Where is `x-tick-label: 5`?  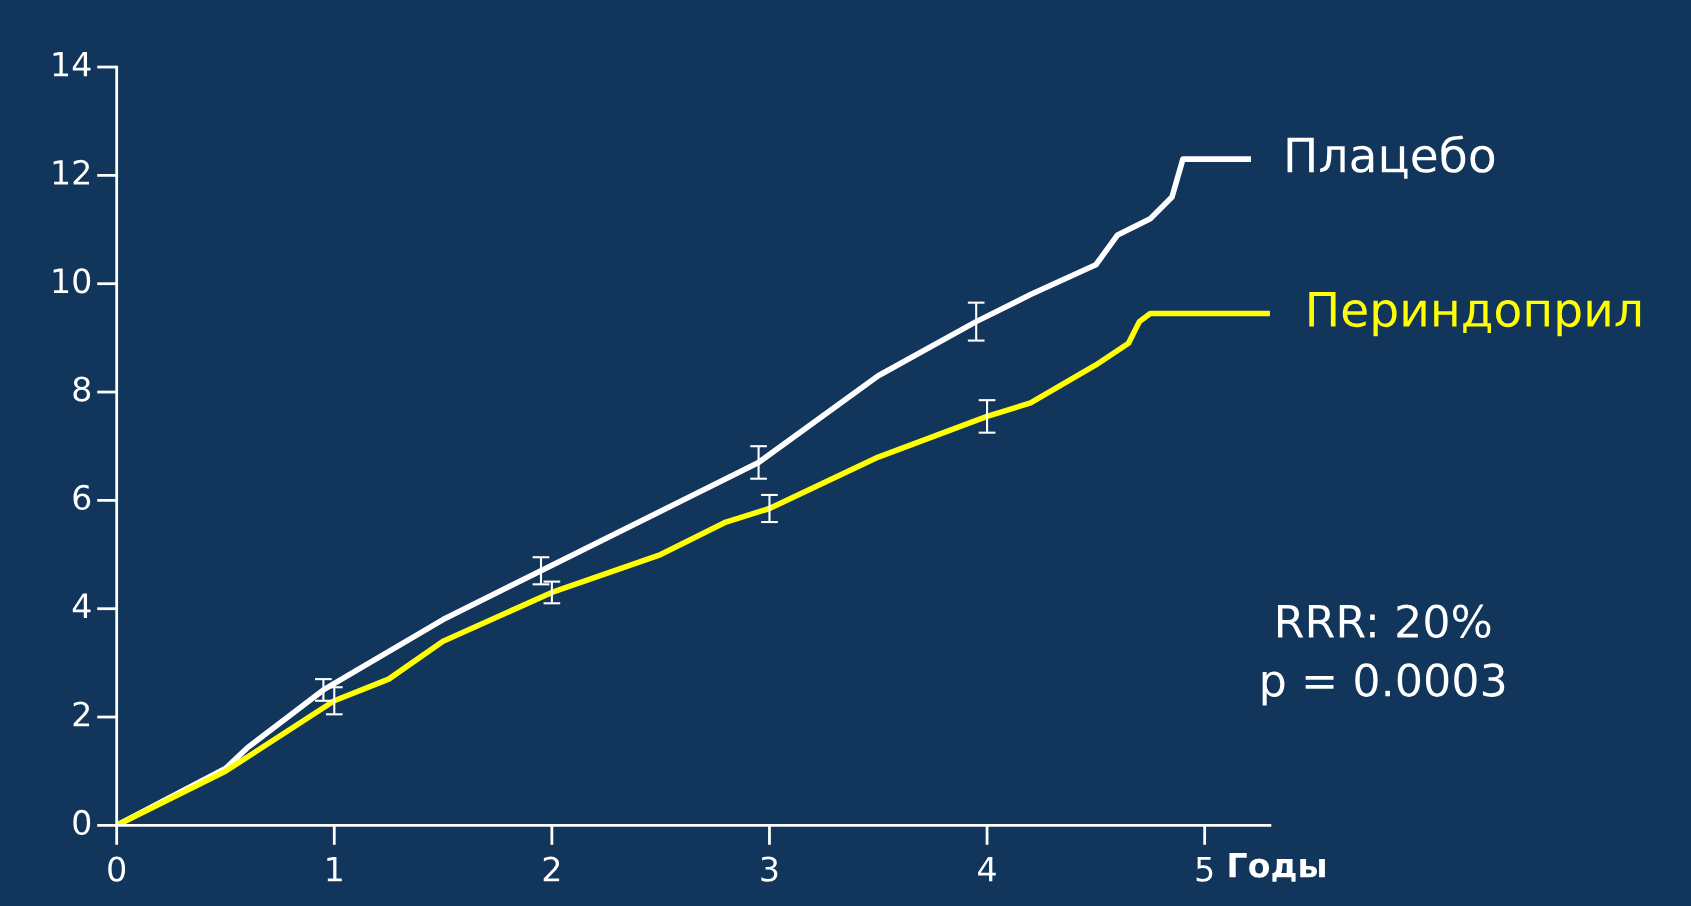 x-tick-label: 5 is located at coordinates (1204, 869).